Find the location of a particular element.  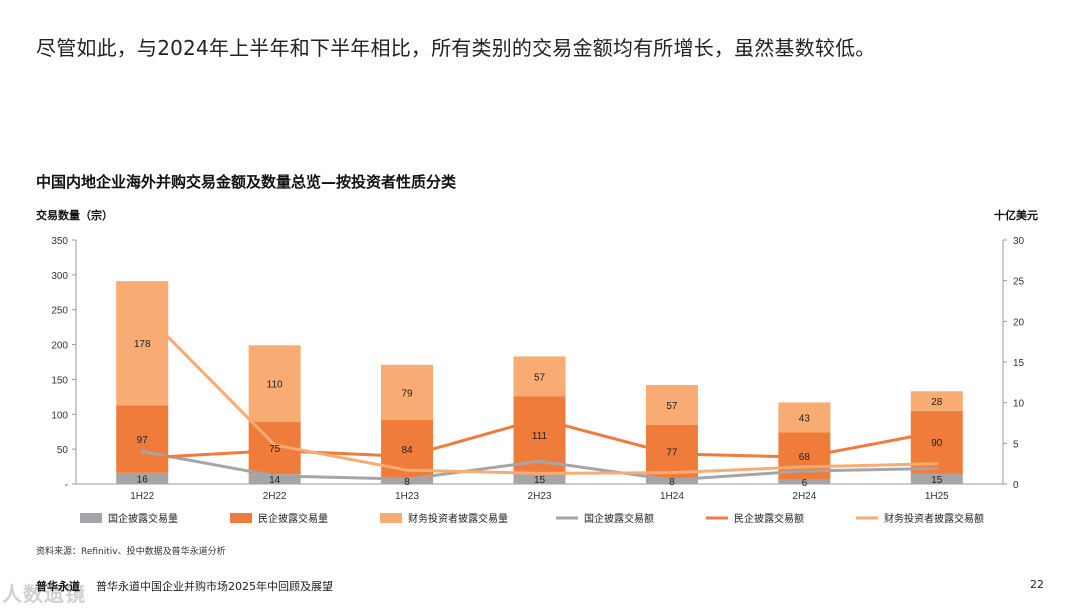

legend-label: 财务投资者披露交易额 is located at coordinates (934, 518).